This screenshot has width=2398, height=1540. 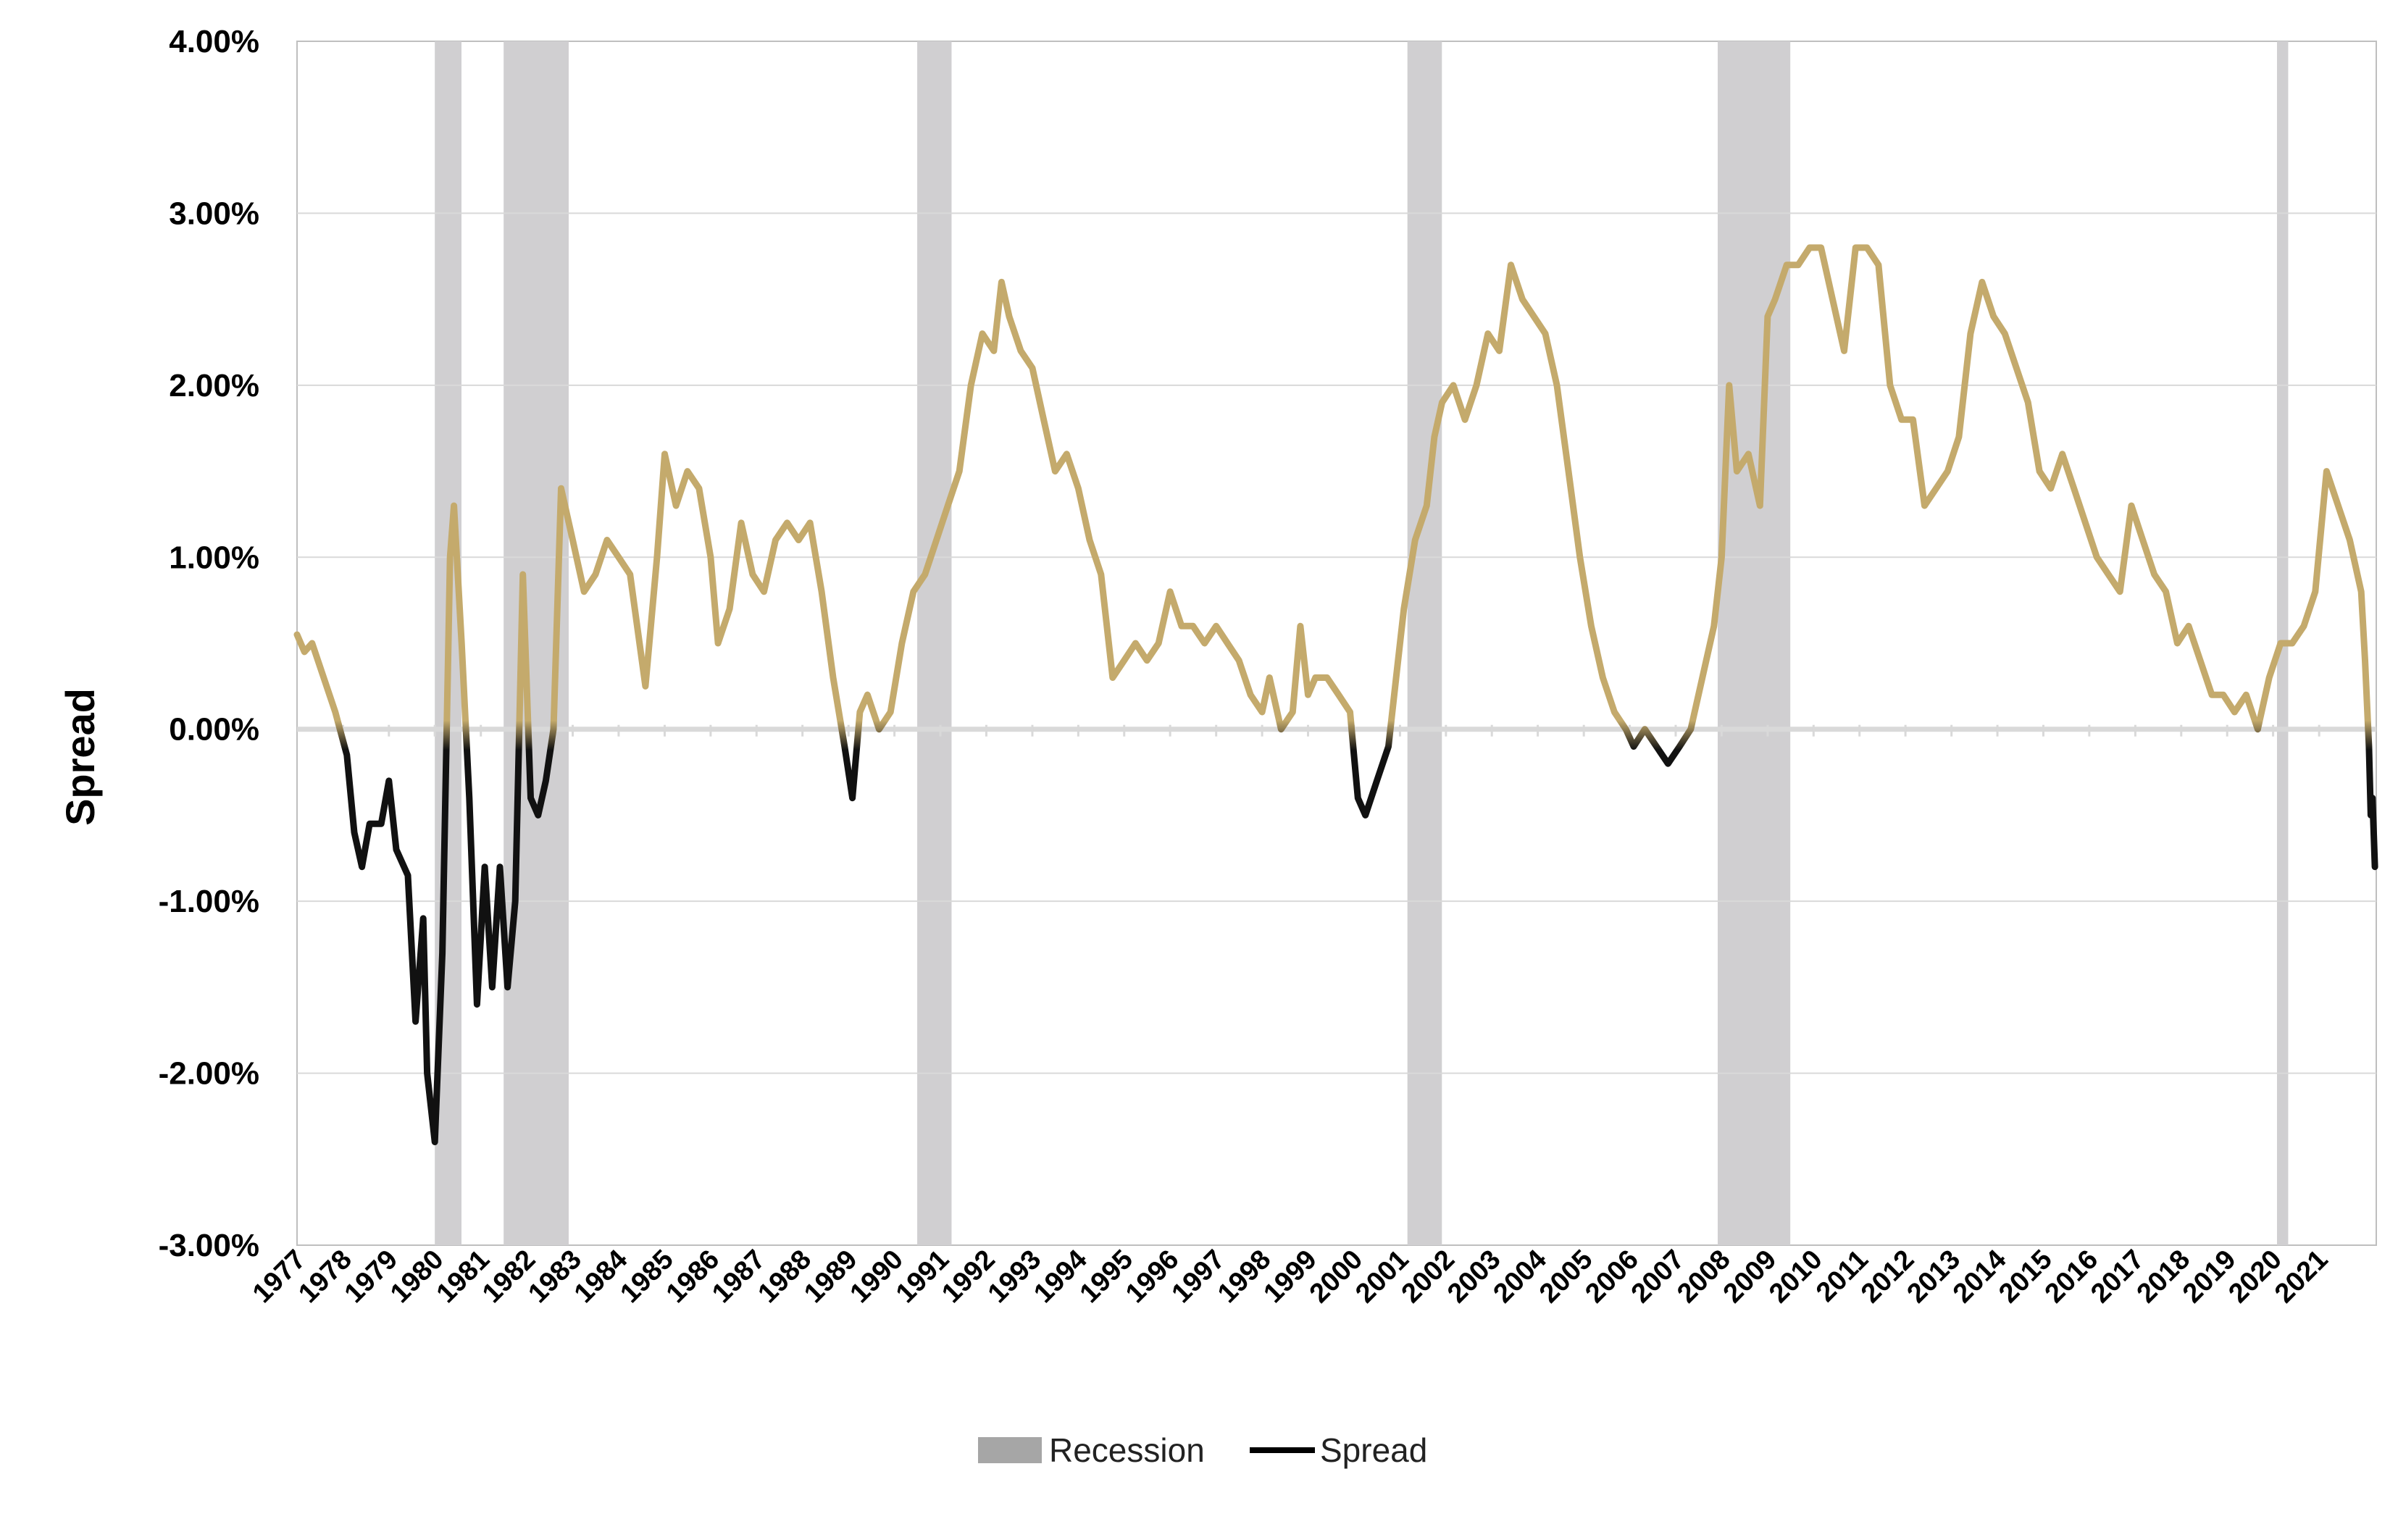 I want to click on x-tick-label: 2018, so click(x=2164, y=1276).